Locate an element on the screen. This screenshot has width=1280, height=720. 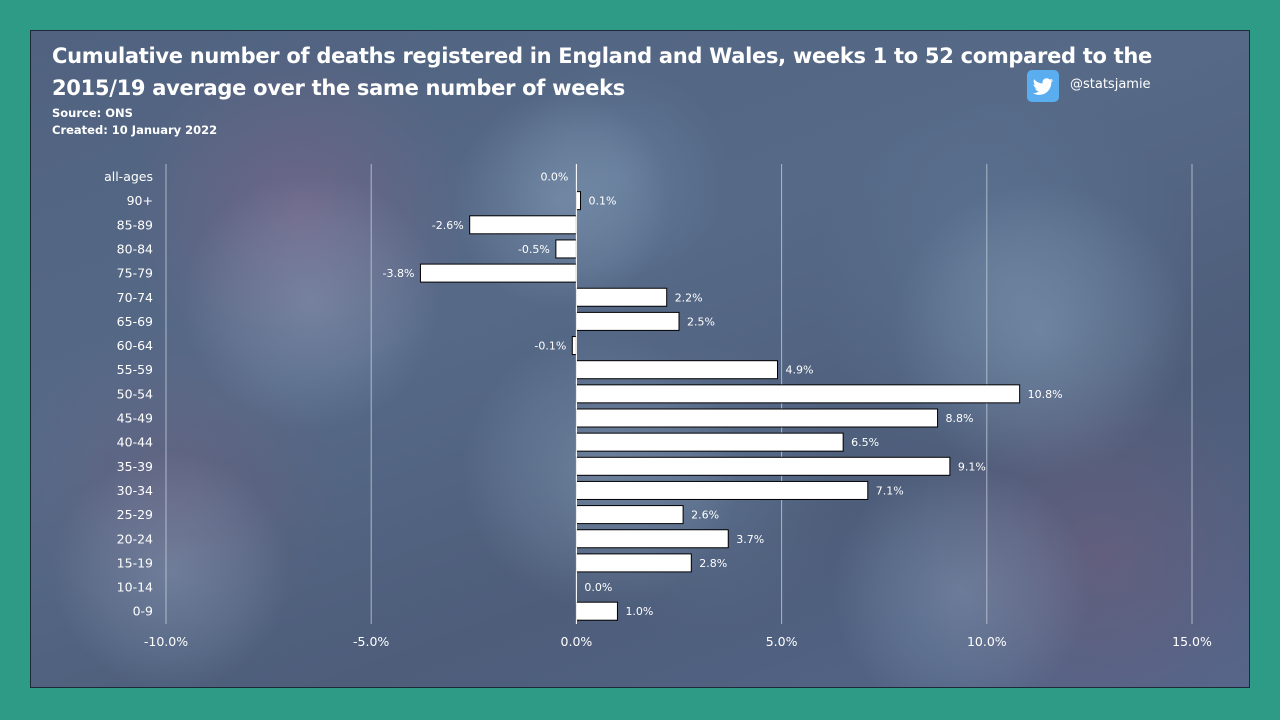
data-label: -3.8% is located at coordinates (399, 273).